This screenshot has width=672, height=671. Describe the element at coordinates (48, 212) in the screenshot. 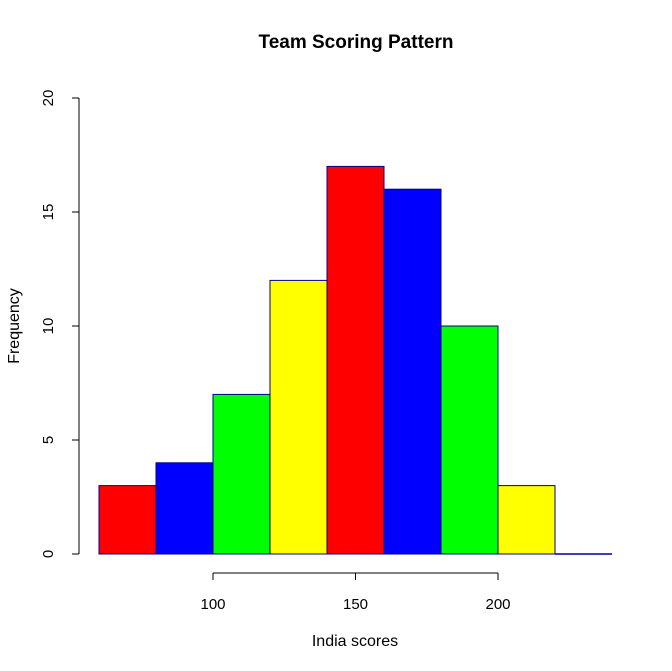

I see `y-tick-label: 15` at that location.